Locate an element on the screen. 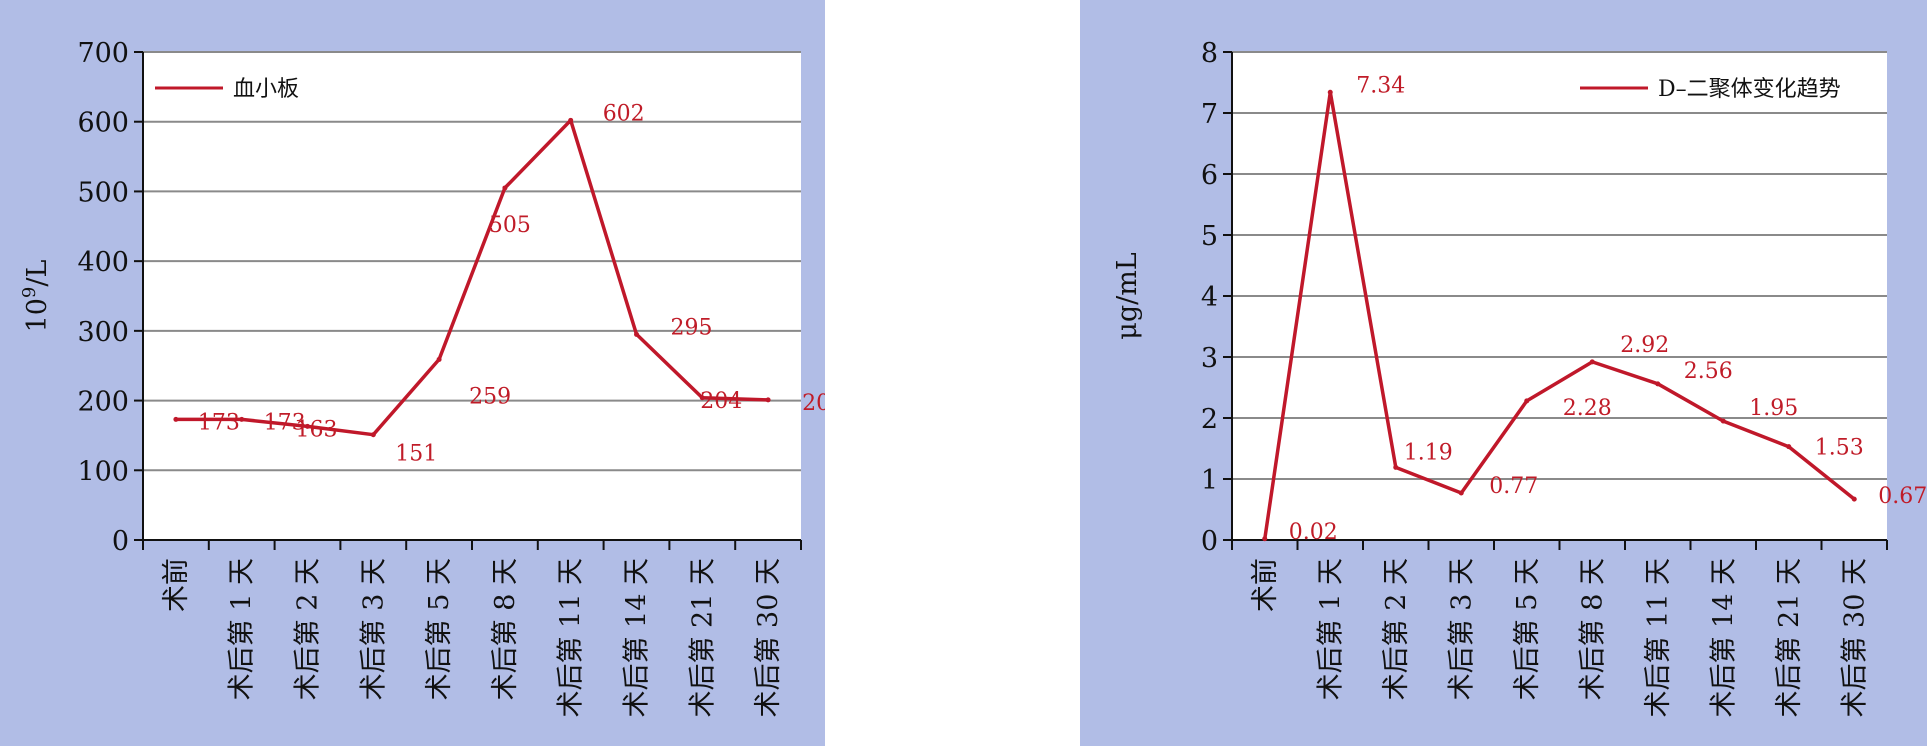 The image size is (1927, 746). data-label: 2.92 is located at coordinates (1644, 345).